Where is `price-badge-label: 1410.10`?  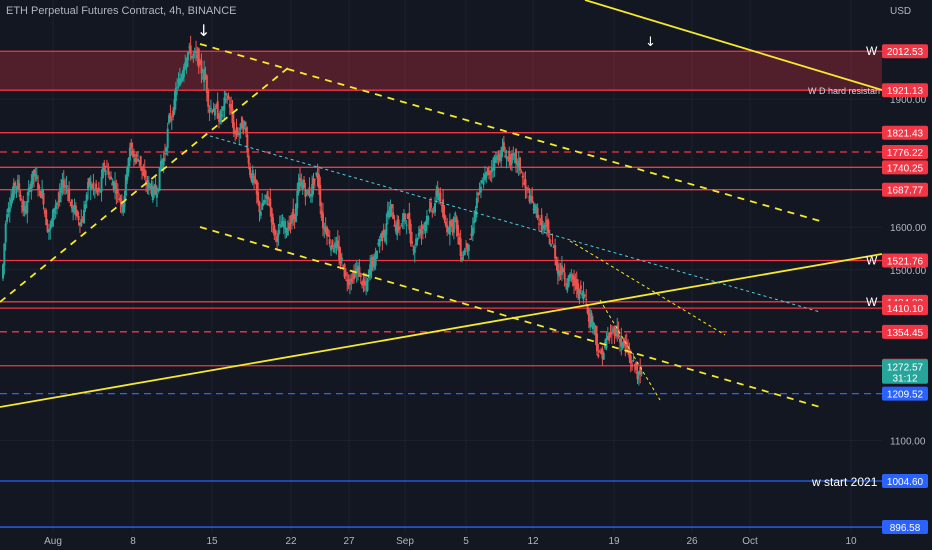 price-badge-label: 1410.10 is located at coordinates (905, 309).